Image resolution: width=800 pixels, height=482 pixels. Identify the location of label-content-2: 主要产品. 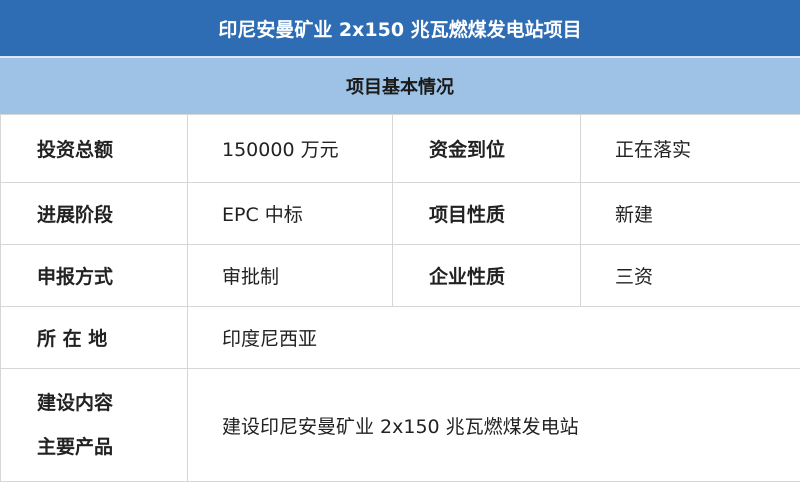
(112, 447).